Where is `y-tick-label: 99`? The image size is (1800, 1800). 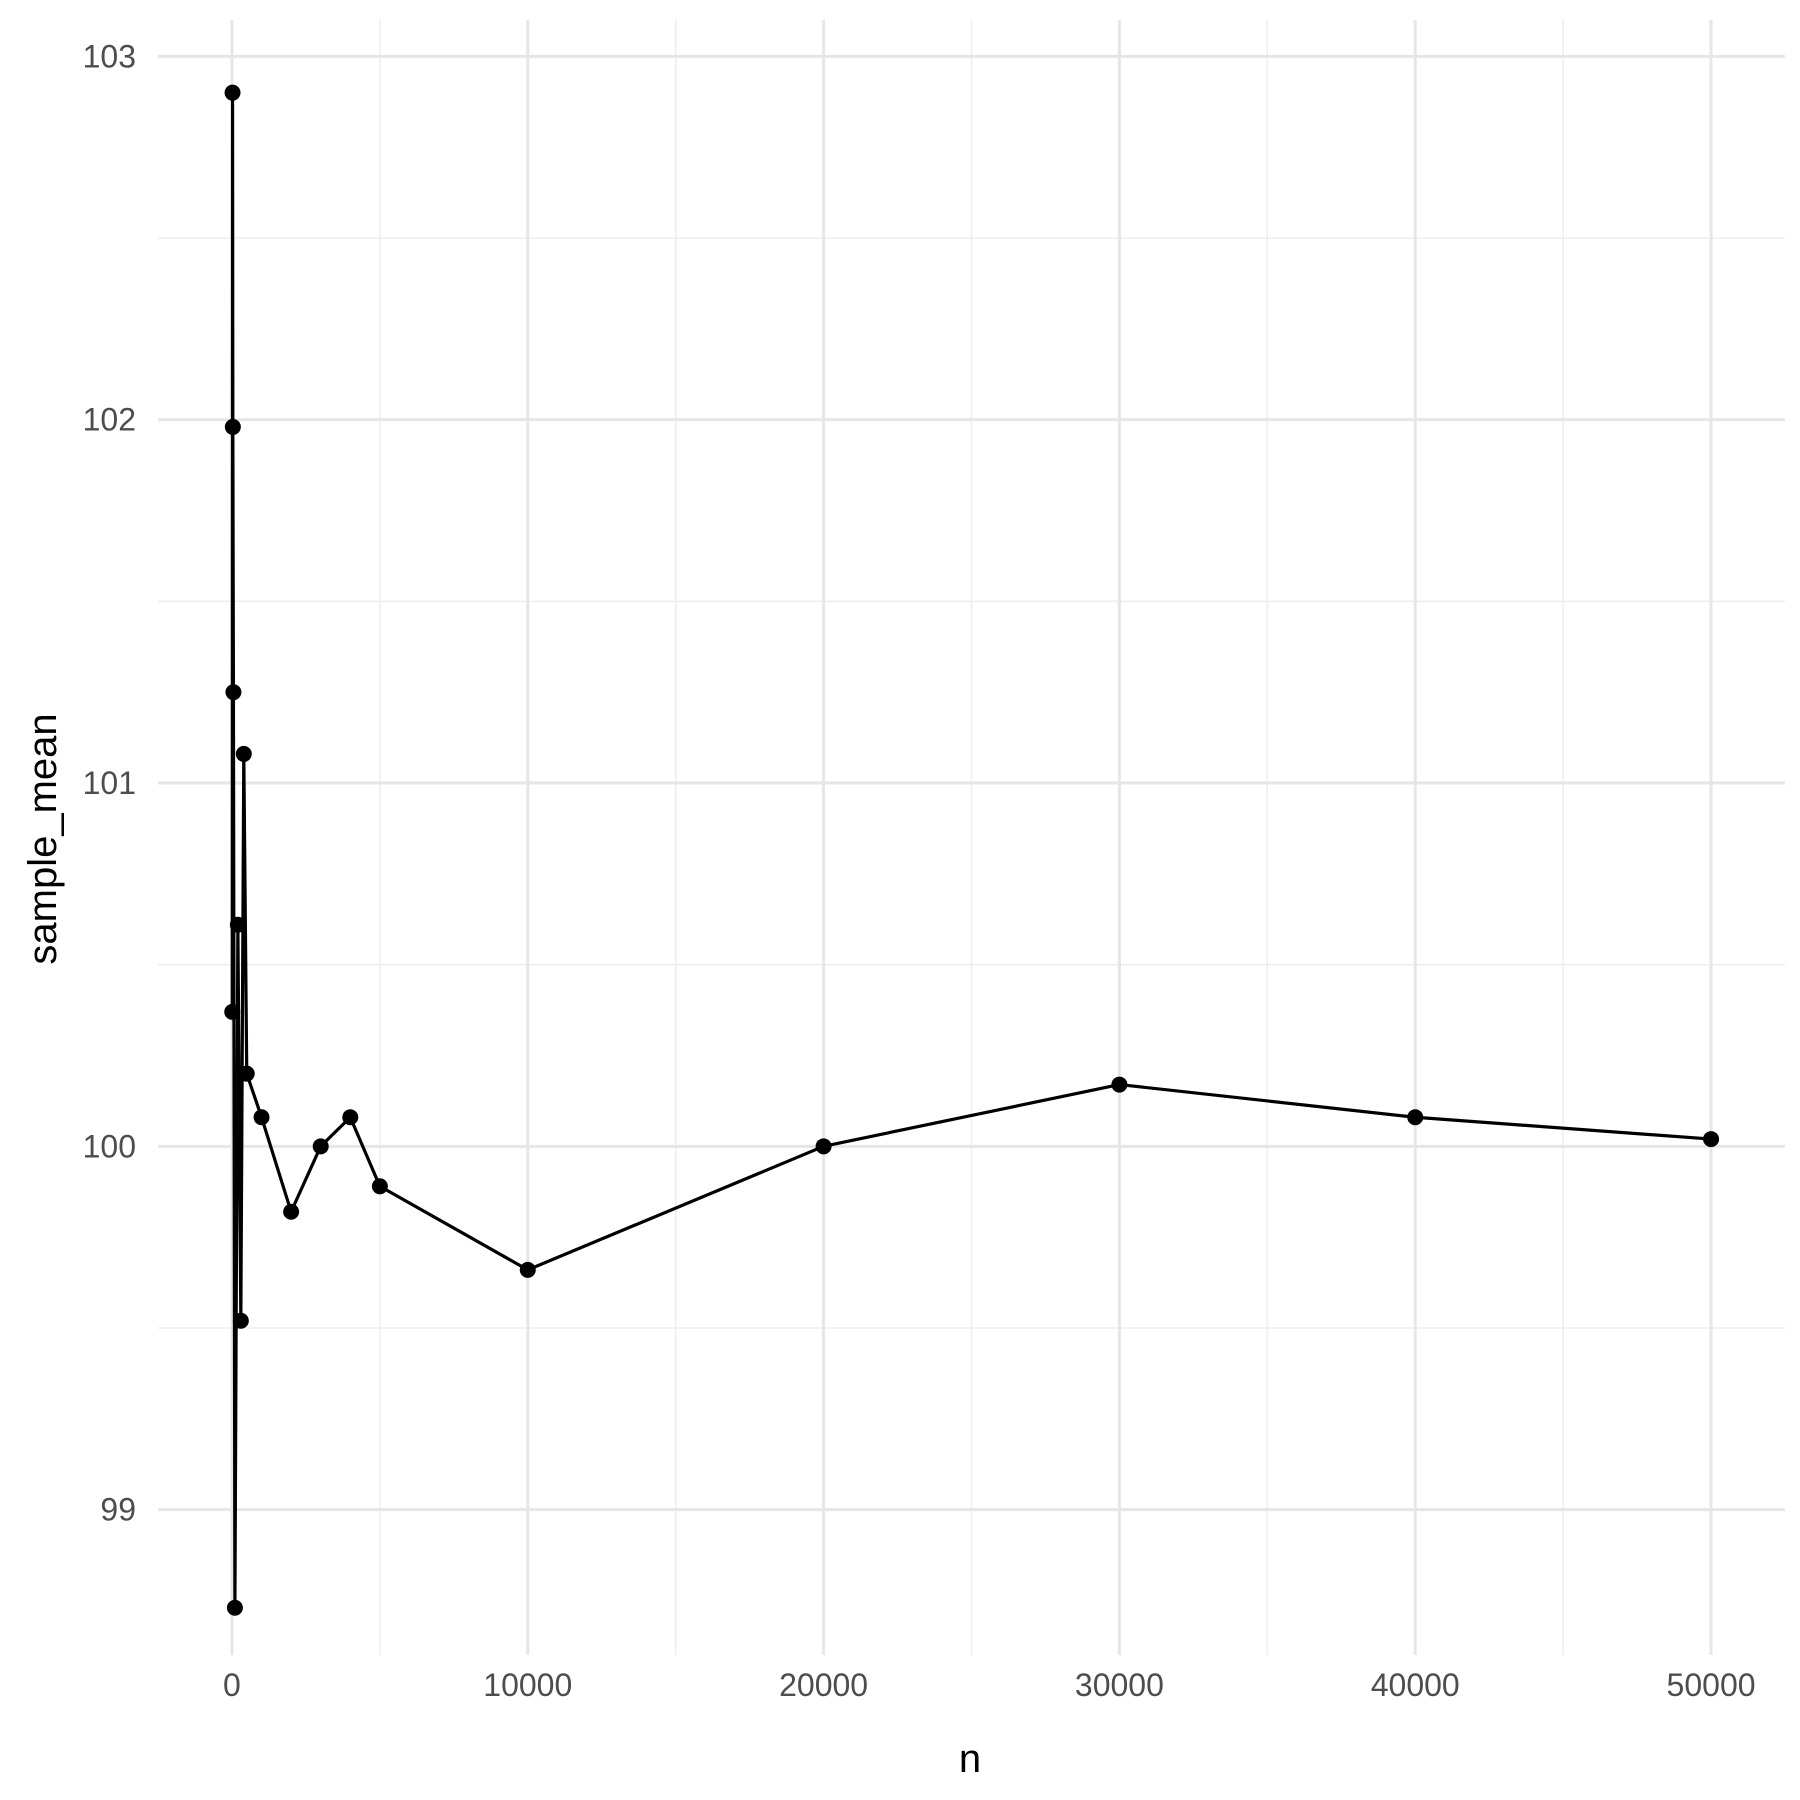
y-tick-label: 99 is located at coordinates (118, 1510).